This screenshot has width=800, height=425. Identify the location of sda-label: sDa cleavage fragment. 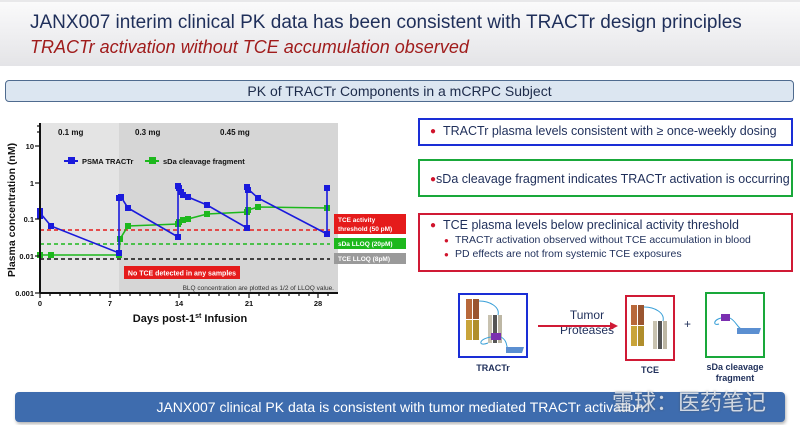
(735, 373).